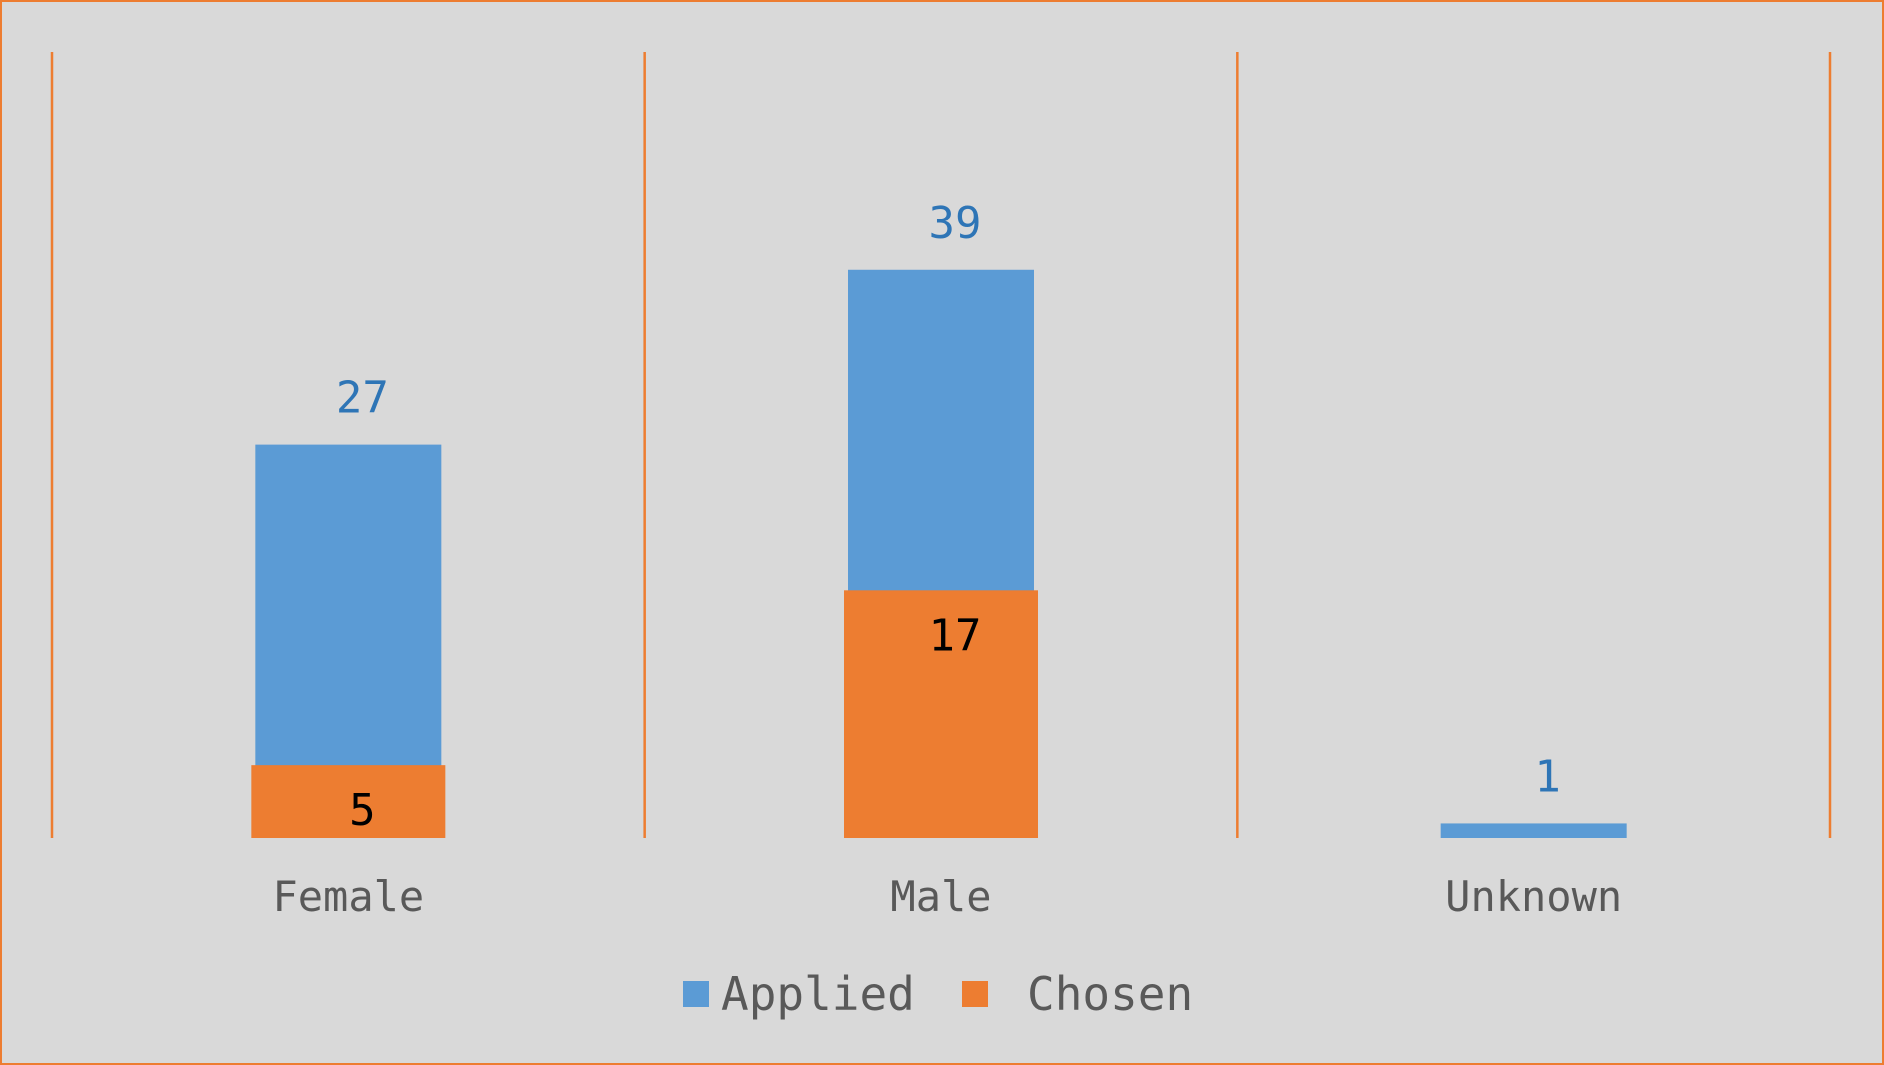 The width and height of the screenshot is (1884, 1065). What do you see at coordinates (1533, 830) in the screenshot?
I see `bar-applied-unknown` at bounding box center [1533, 830].